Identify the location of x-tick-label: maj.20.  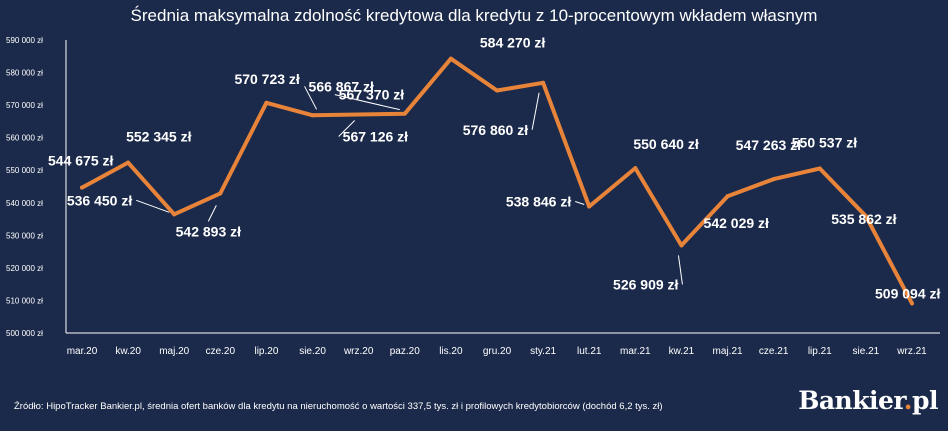
(174, 351).